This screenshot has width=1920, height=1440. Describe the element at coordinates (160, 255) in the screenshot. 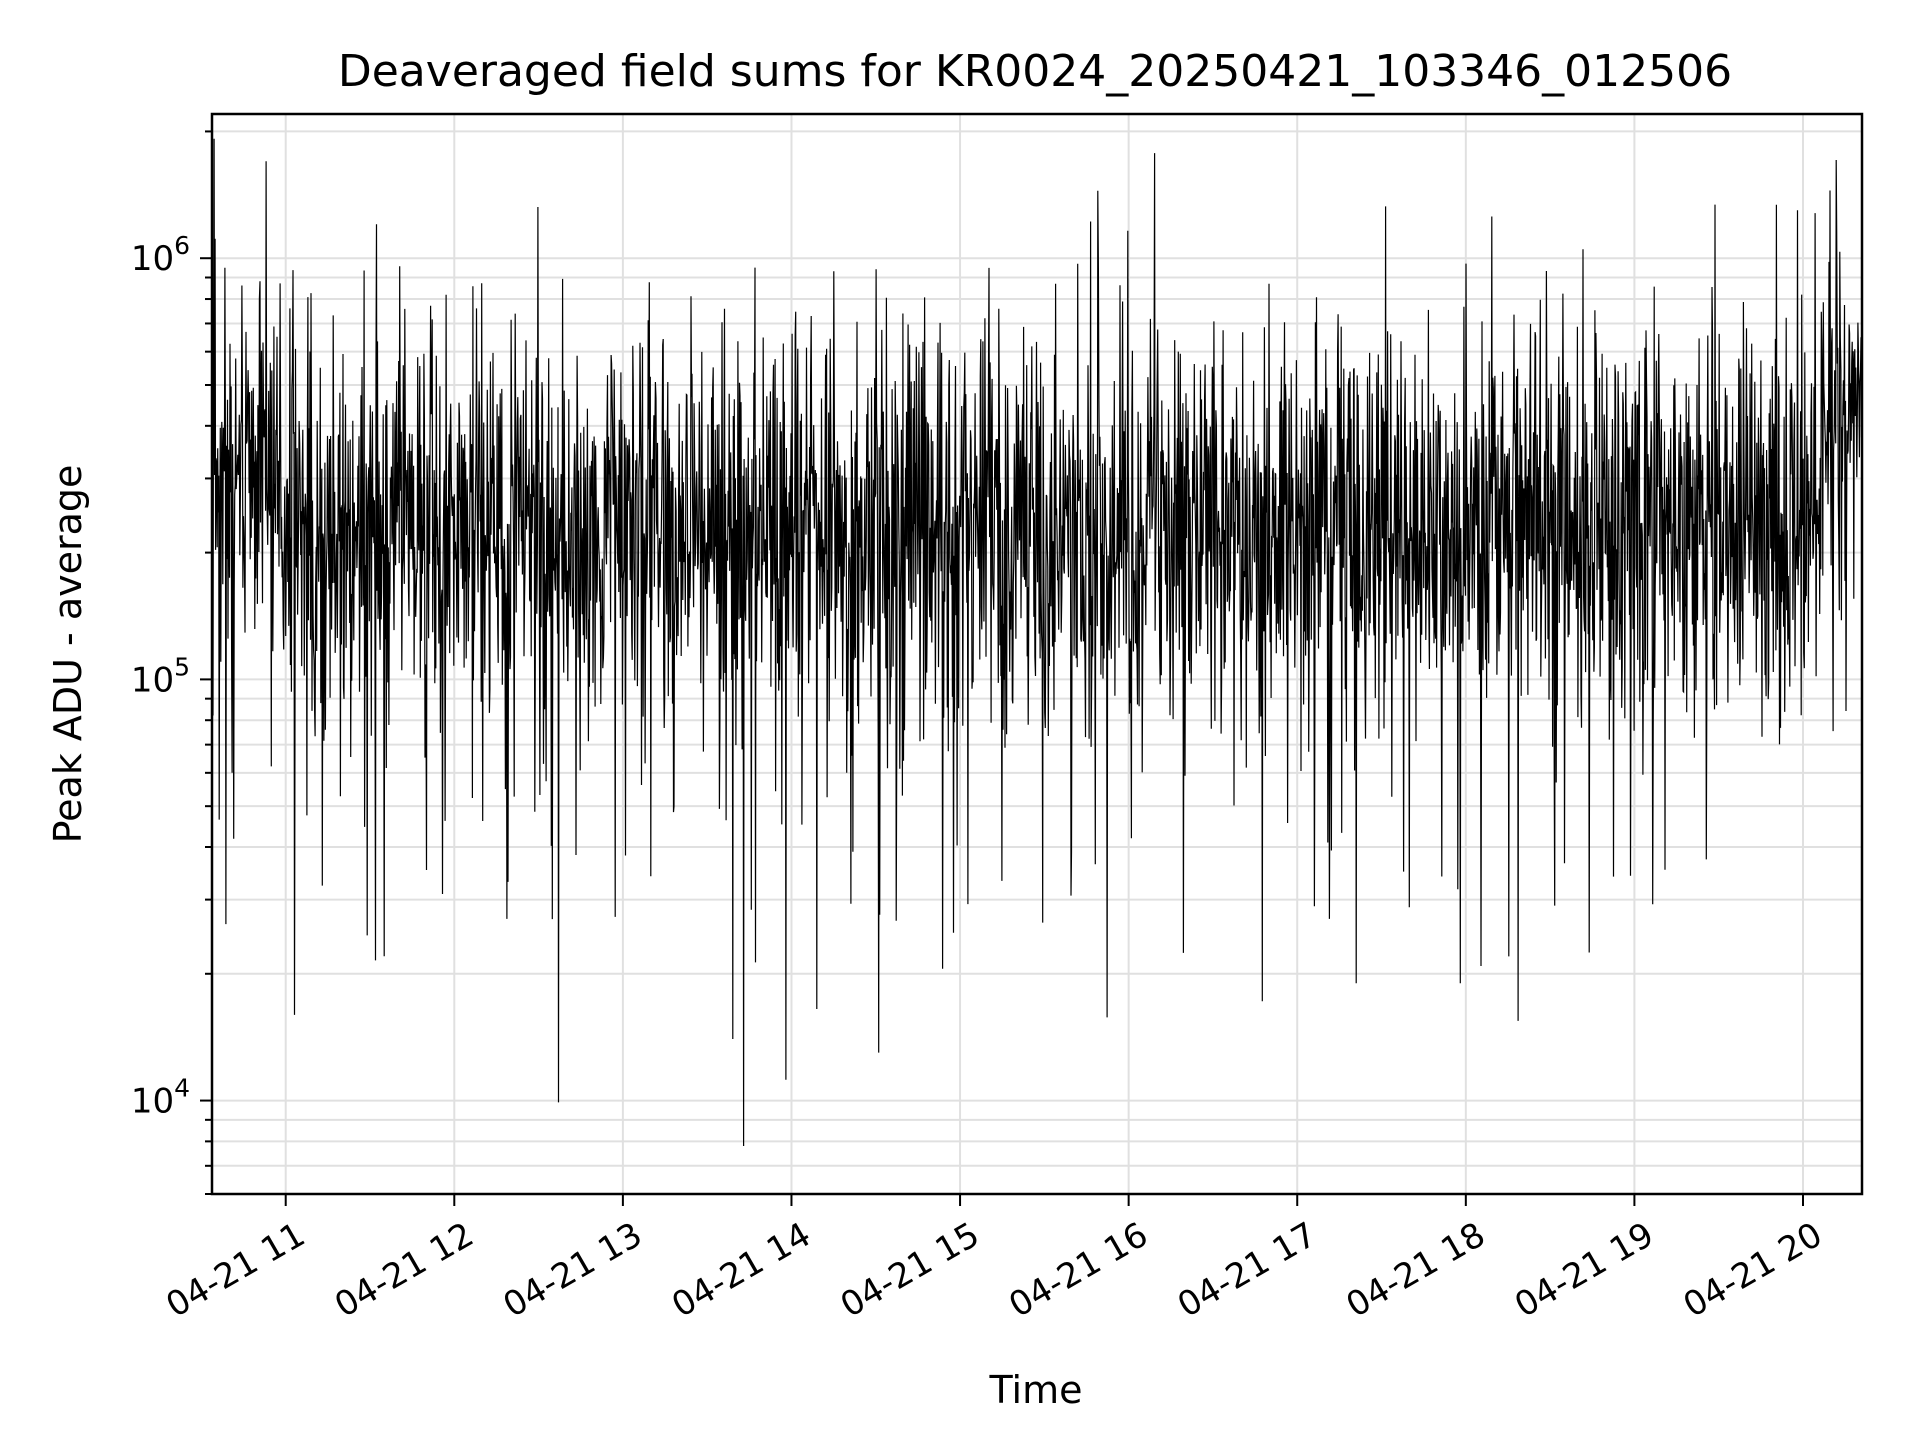

I see `y-tick-label: 10⁶` at that location.